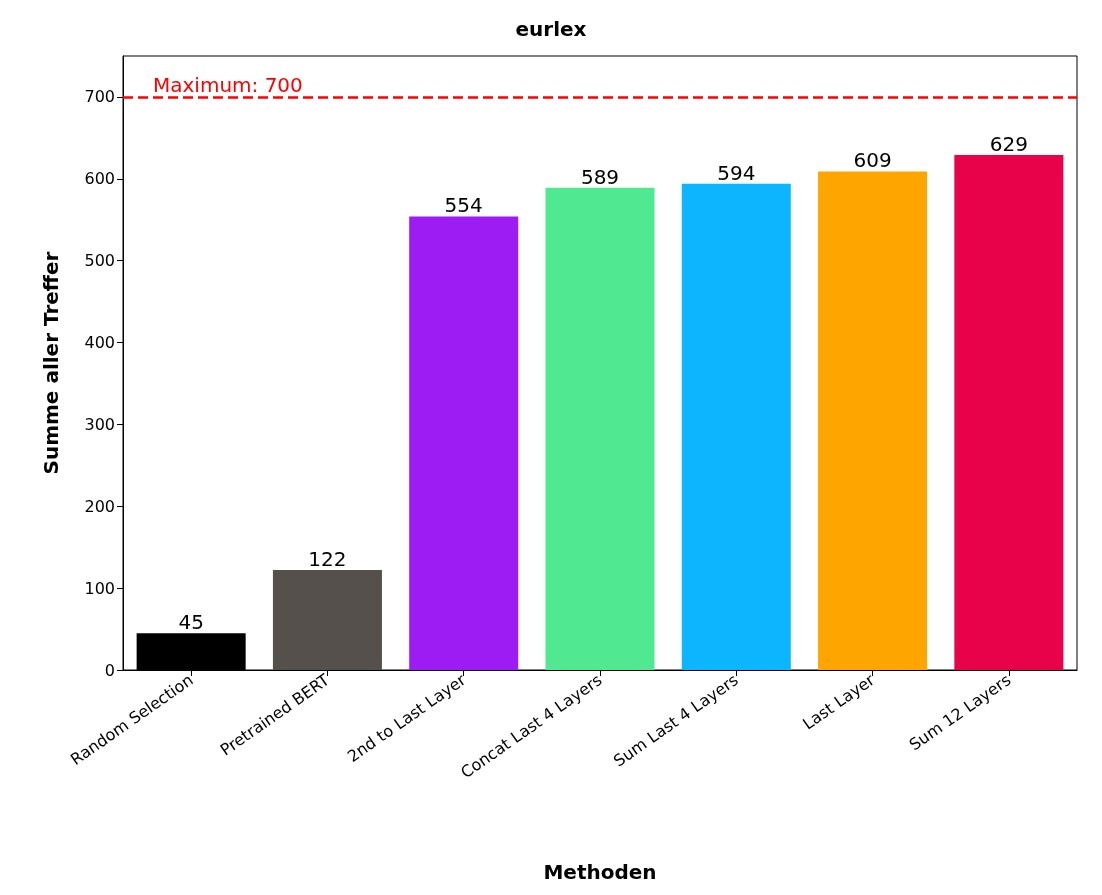 The height and width of the screenshot is (895, 1102). I want to click on y-tick-label: 100, so click(99, 588).